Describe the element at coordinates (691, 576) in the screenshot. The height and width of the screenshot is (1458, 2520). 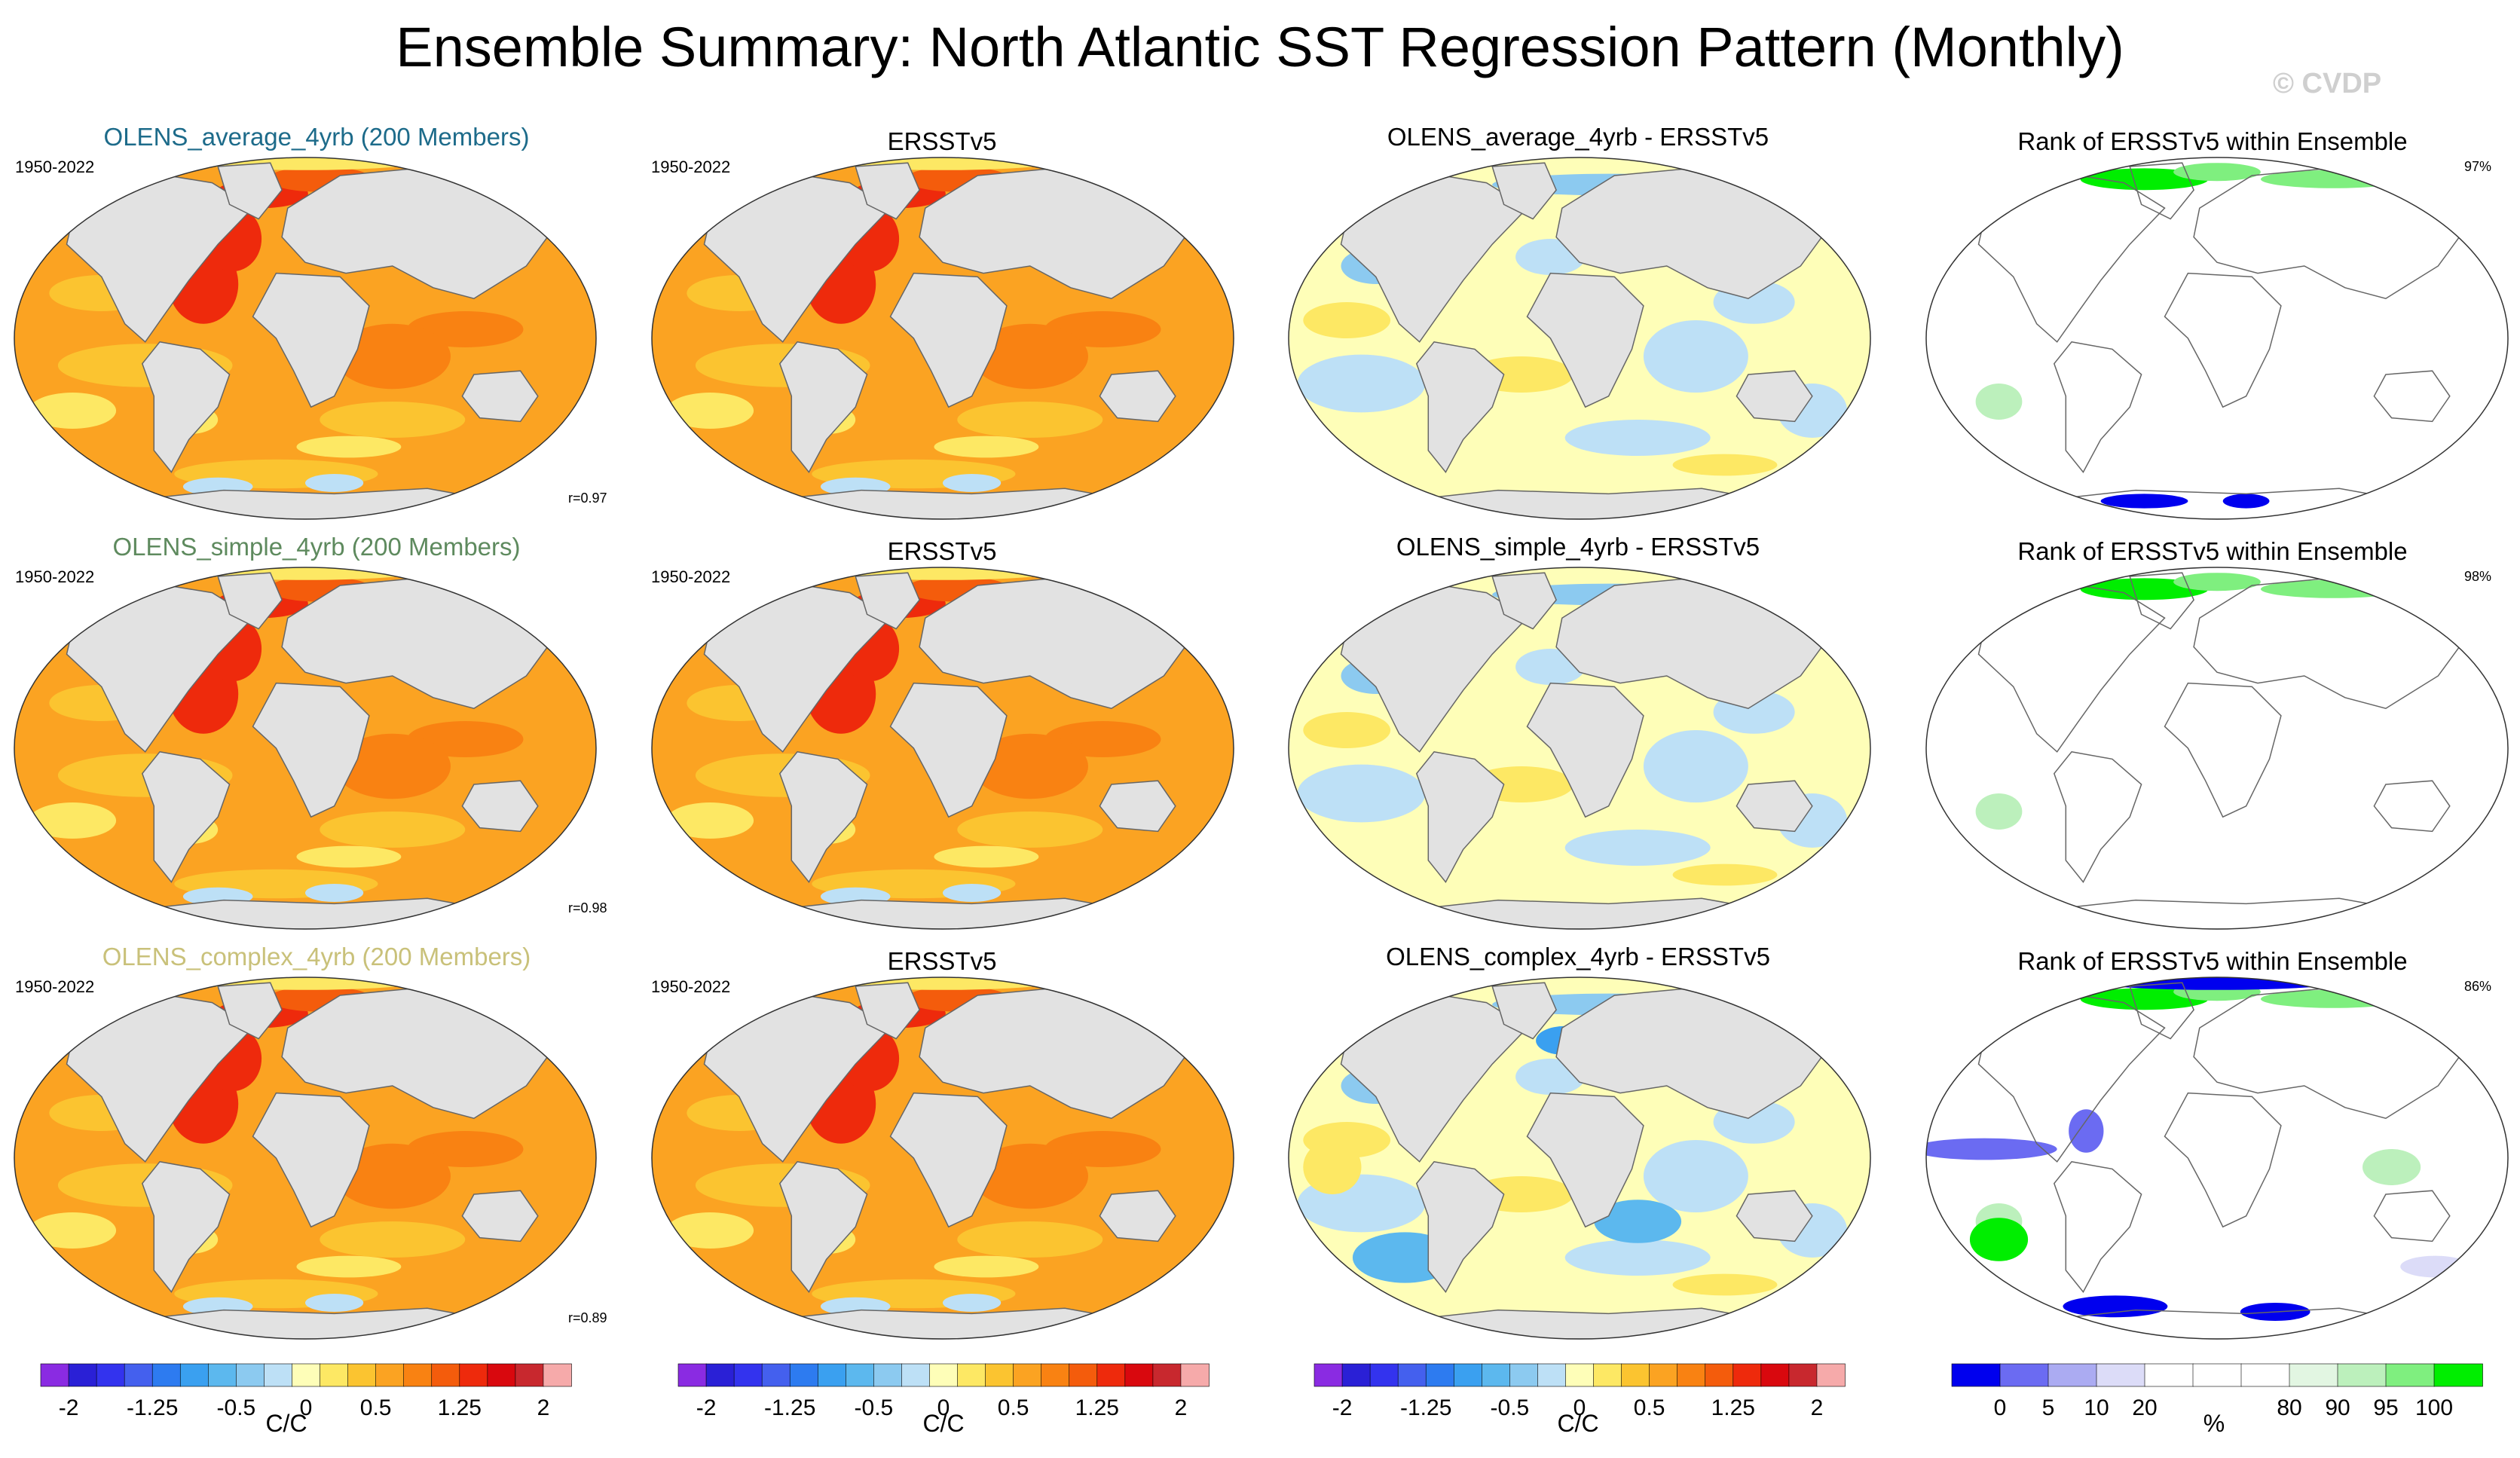
I see `reference-period-row2: 1950-2022` at that location.